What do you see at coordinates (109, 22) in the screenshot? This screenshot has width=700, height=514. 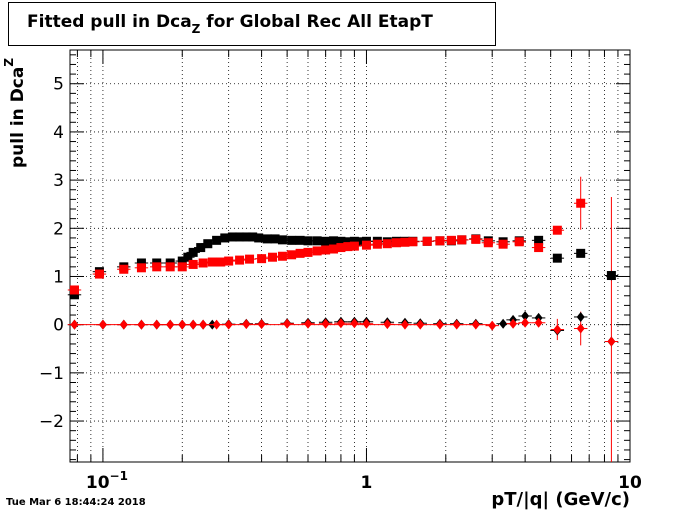 I see `title-main: Fitted pull in Dca` at bounding box center [109, 22].